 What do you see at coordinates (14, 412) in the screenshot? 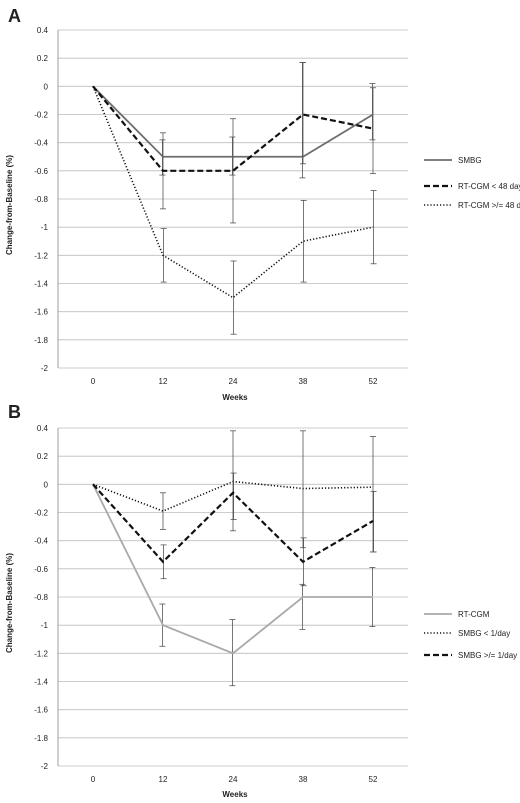
I see `panel-label: B` at bounding box center [14, 412].